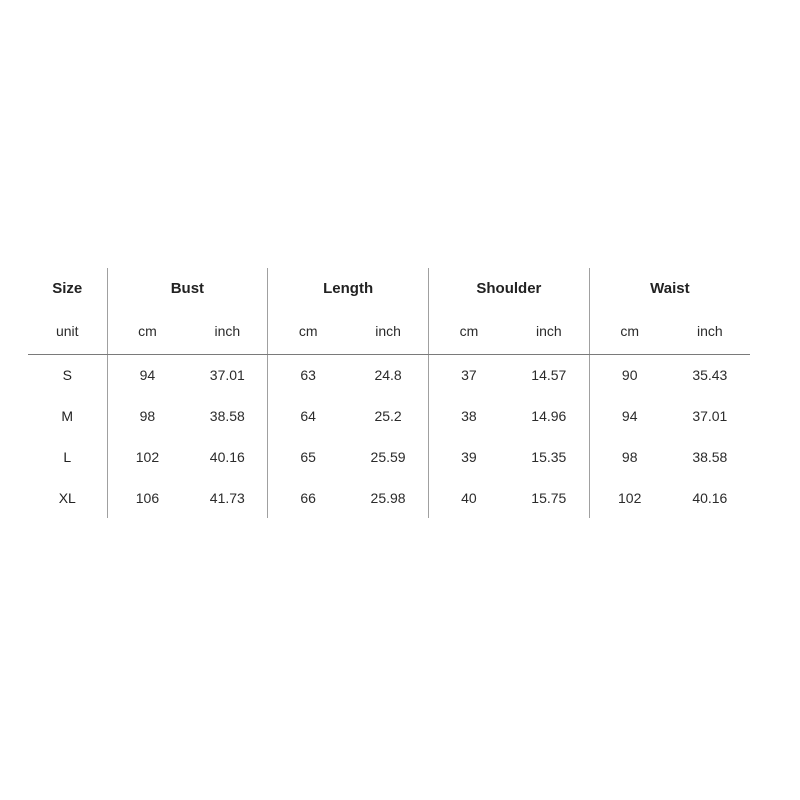 This screenshot has height=800, width=800. Describe the element at coordinates (469, 374) in the screenshot. I see `value-cell: 37` at that location.